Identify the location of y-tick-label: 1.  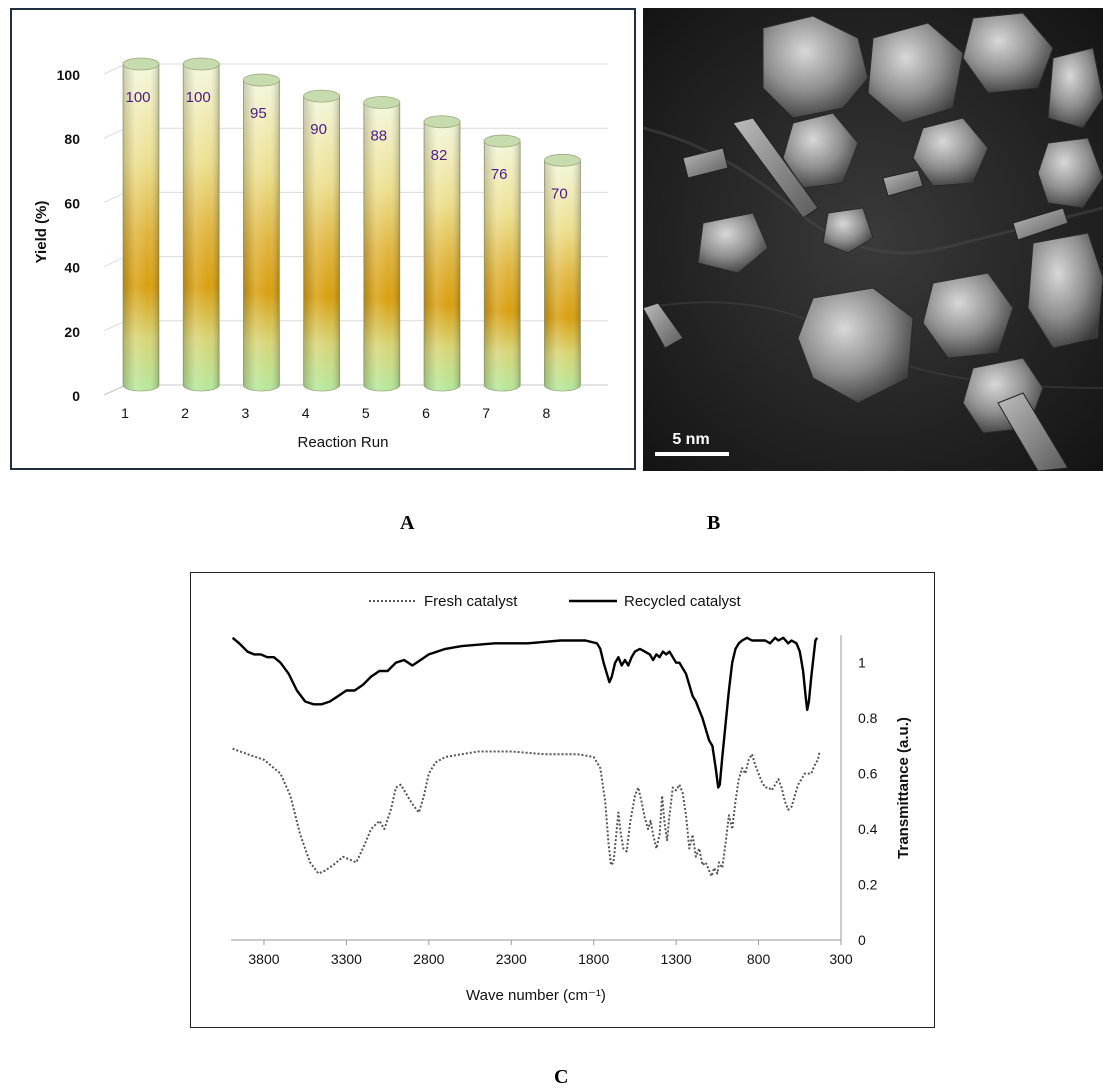
(862, 663).